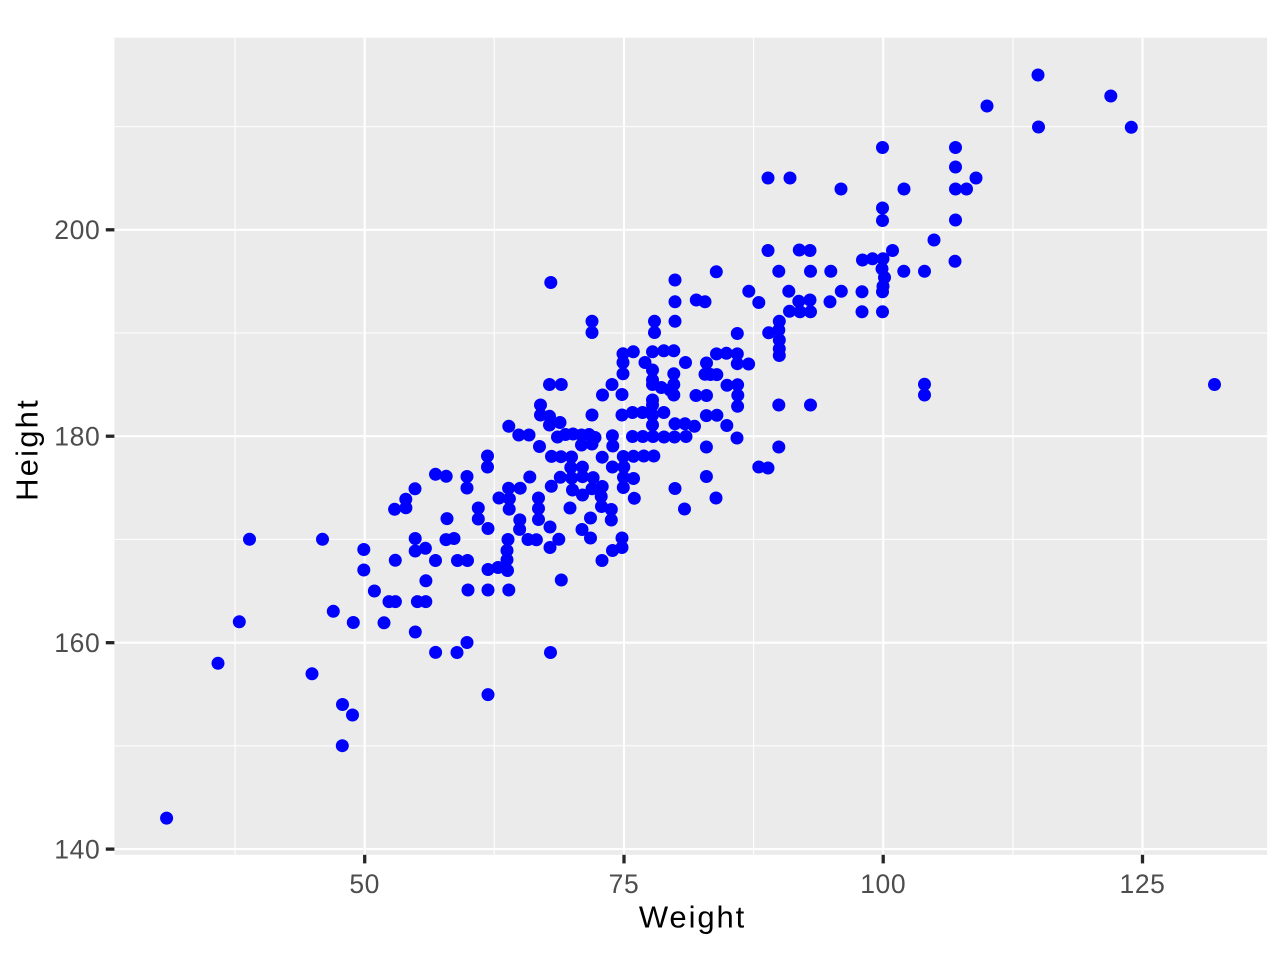  I want to click on svg-text: 160, so click(77, 643).